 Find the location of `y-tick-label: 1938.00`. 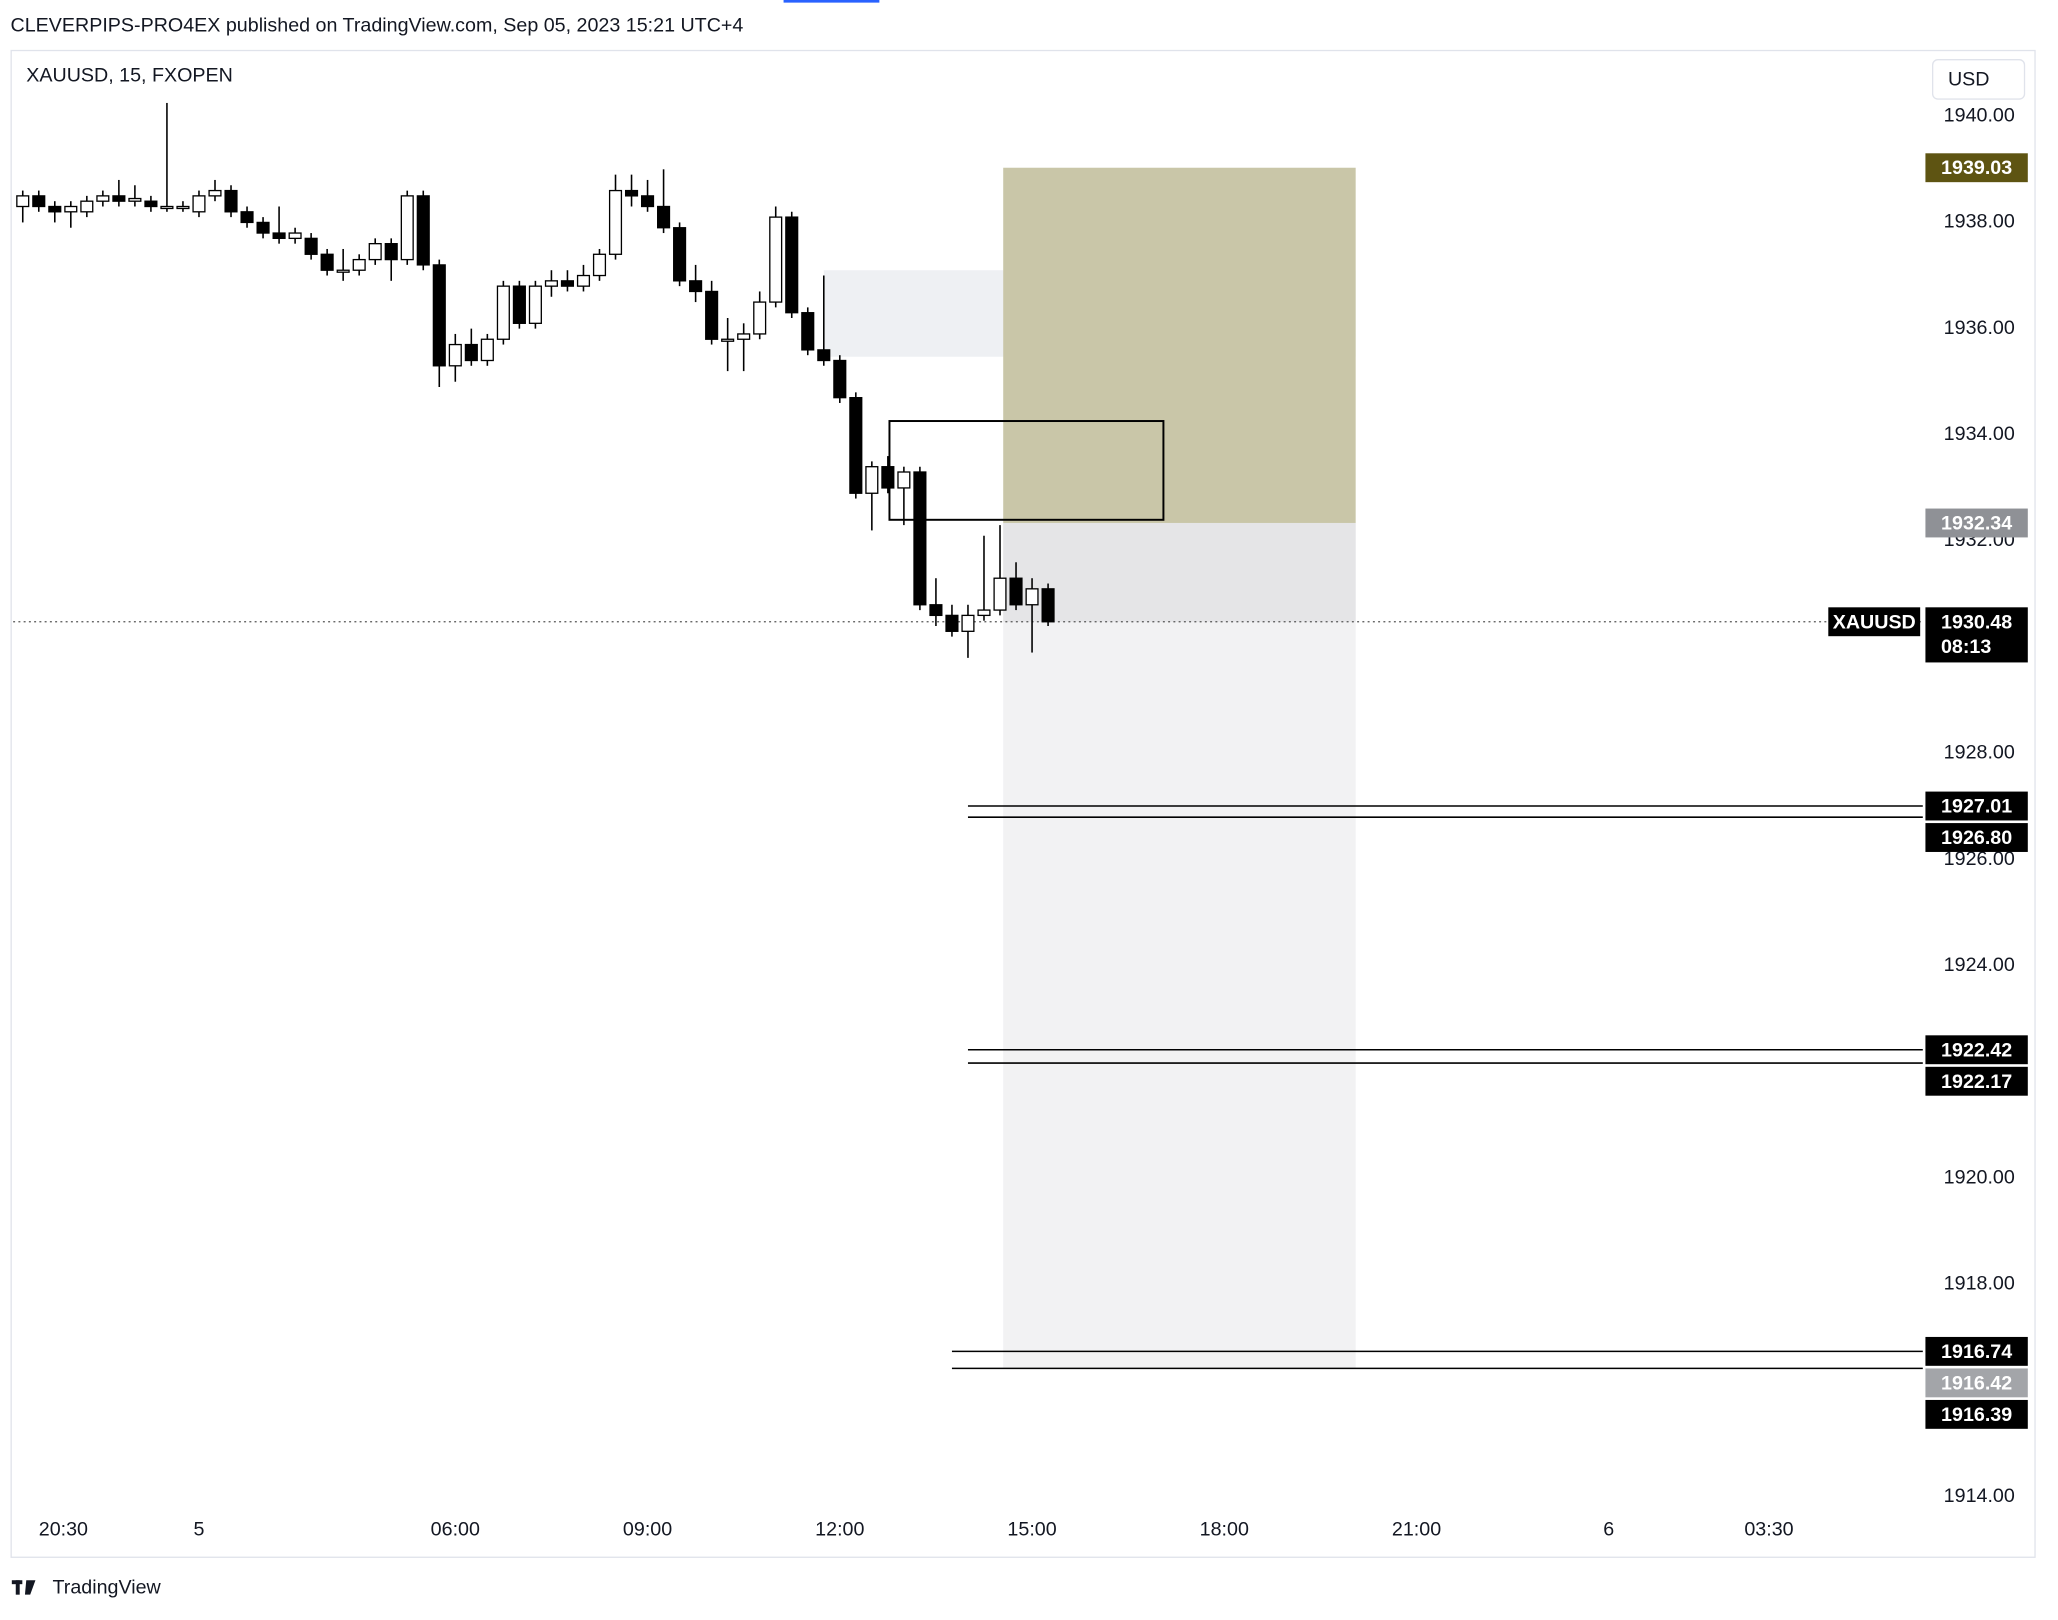

y-tick-label: 1938.00 is located at coordinates (1979, 222).